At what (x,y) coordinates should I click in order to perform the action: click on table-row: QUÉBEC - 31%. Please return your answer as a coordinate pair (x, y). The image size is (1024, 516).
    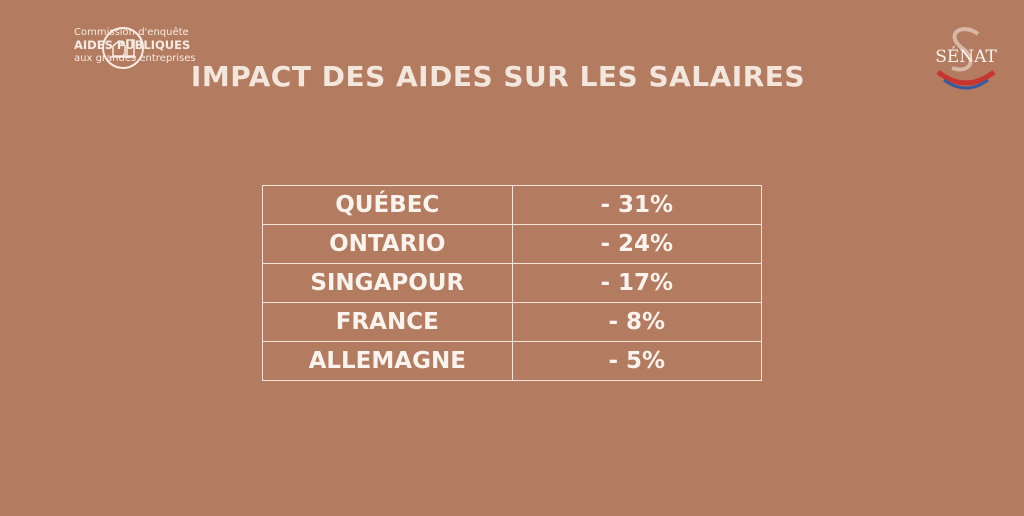
    Looking at the image, I should click on (512, 205).